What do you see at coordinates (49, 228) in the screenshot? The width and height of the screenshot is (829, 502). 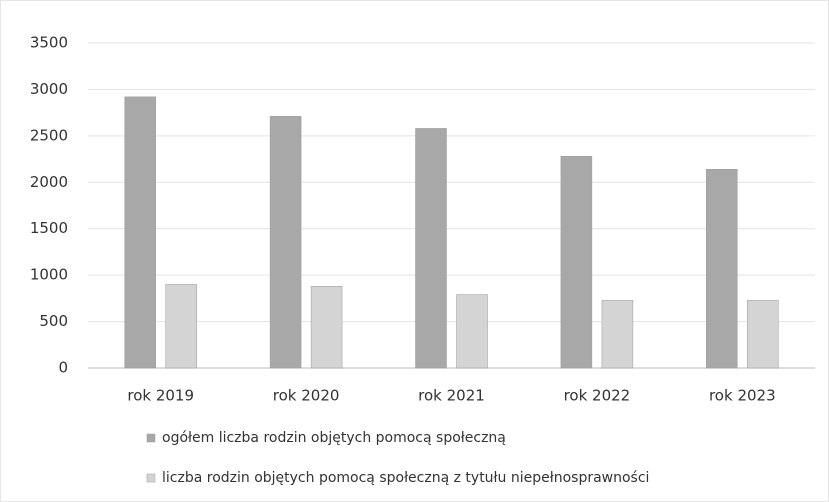 I see `y-tick-label: 1500` at bounding box center [49, 228].